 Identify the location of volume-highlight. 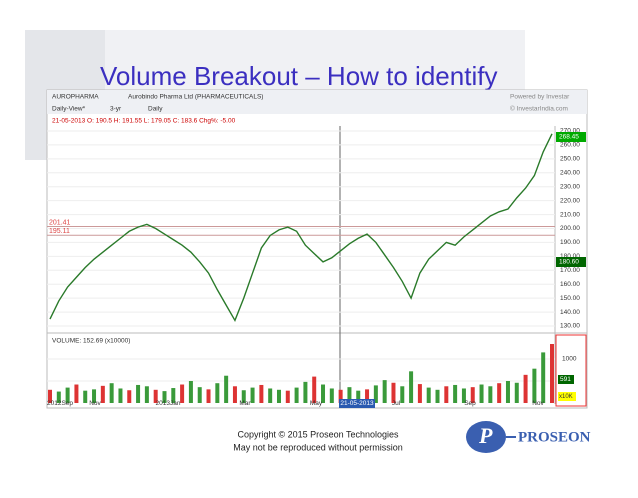
(571, 370).